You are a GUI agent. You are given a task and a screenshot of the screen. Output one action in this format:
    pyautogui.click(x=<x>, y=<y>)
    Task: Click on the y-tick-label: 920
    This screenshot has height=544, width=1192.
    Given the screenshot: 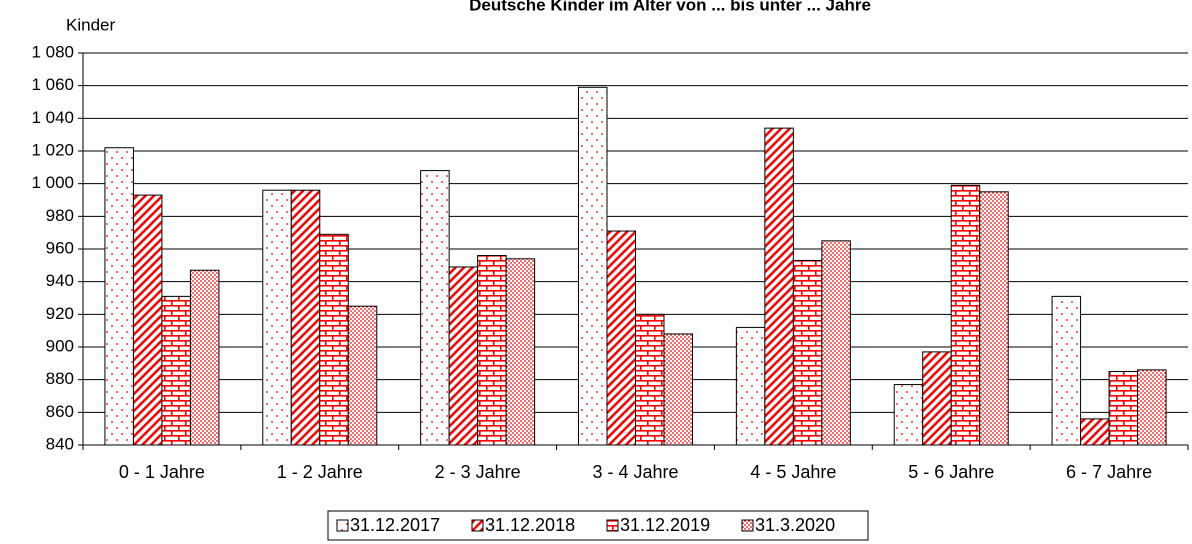 What is the action you would take?
    pyautogui.click(x=60, y=313)
    